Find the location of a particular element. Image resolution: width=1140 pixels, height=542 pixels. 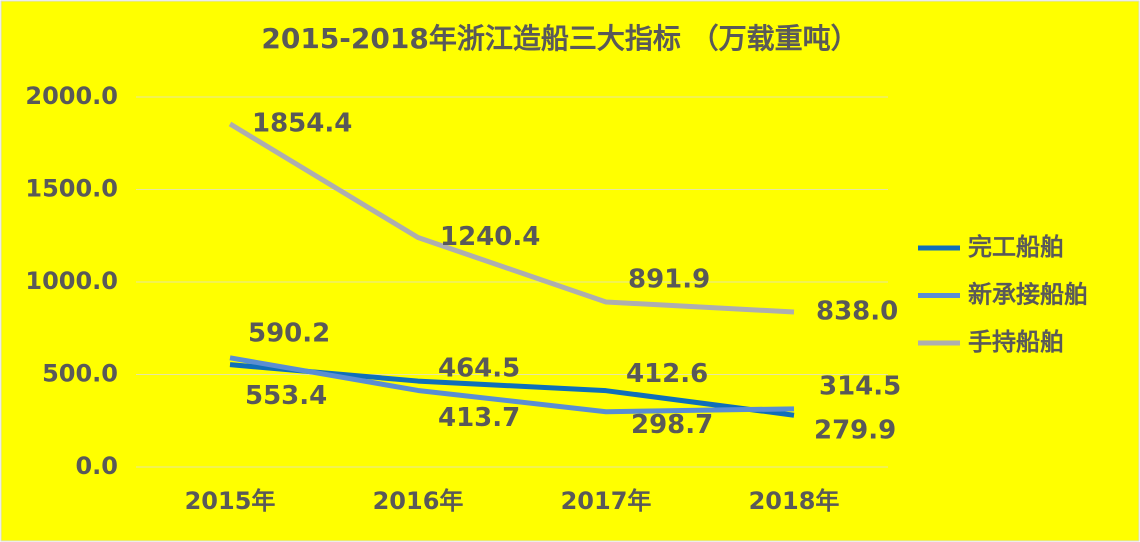

data-label: 553.4 is located at coordinates (286, 396).